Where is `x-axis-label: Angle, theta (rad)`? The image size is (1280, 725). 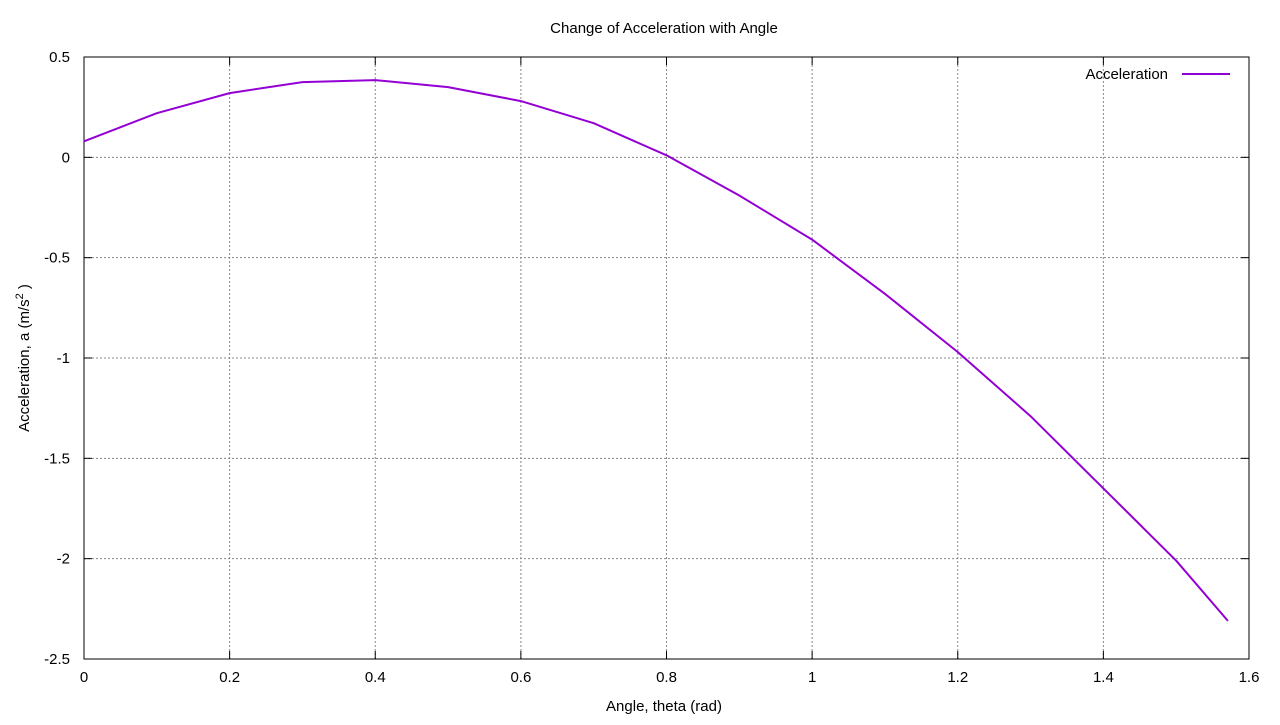 x-axis-label: Angle, theta (rad) is located at coordinates (664, 706).